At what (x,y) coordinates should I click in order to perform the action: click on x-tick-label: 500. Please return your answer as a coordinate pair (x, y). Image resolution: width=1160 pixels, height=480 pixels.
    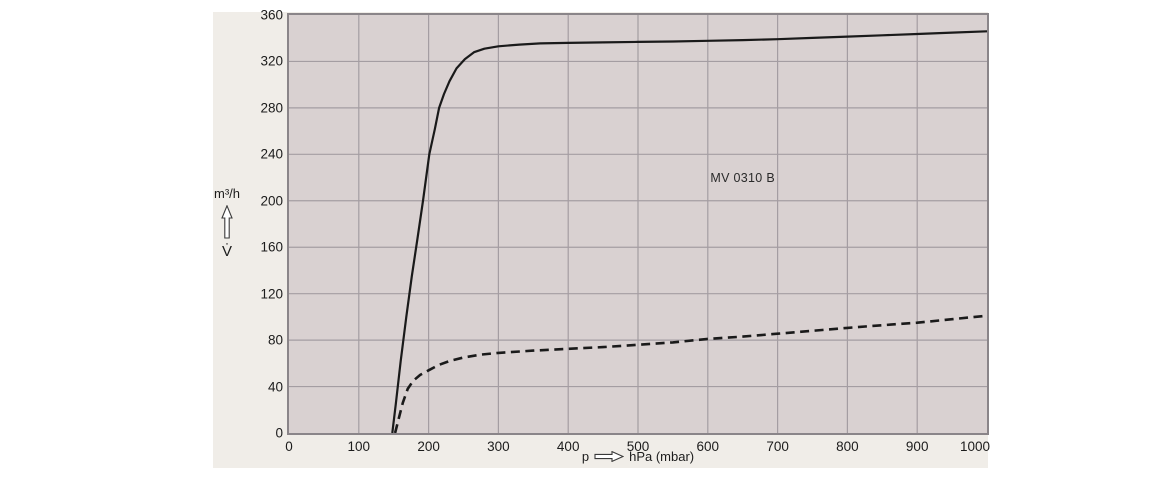
    Looking at the image, I should click on (638, 446).